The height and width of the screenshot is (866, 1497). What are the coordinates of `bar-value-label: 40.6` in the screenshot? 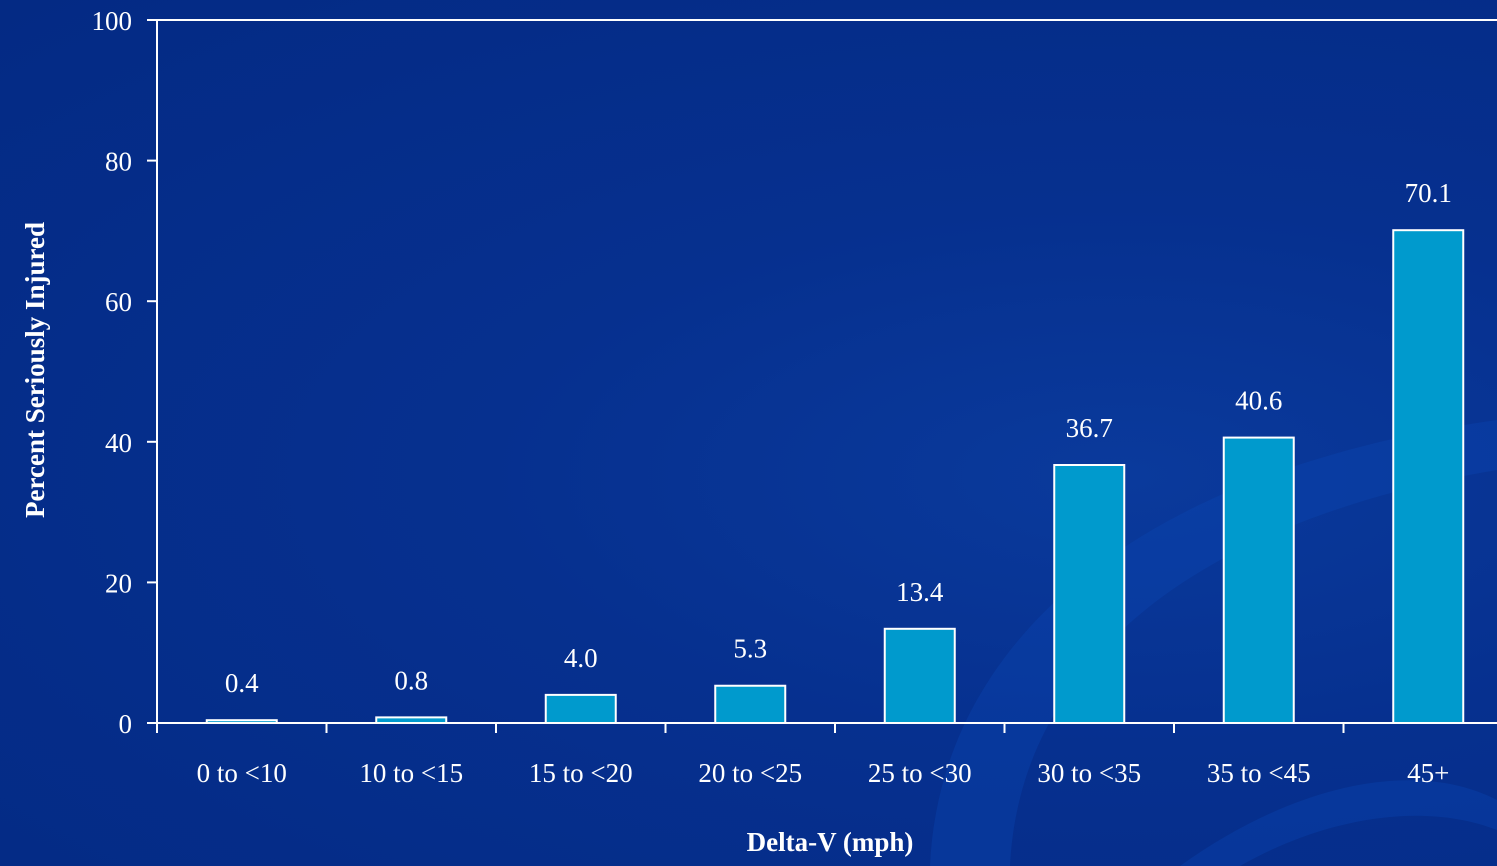 It's located at (1258, 401).